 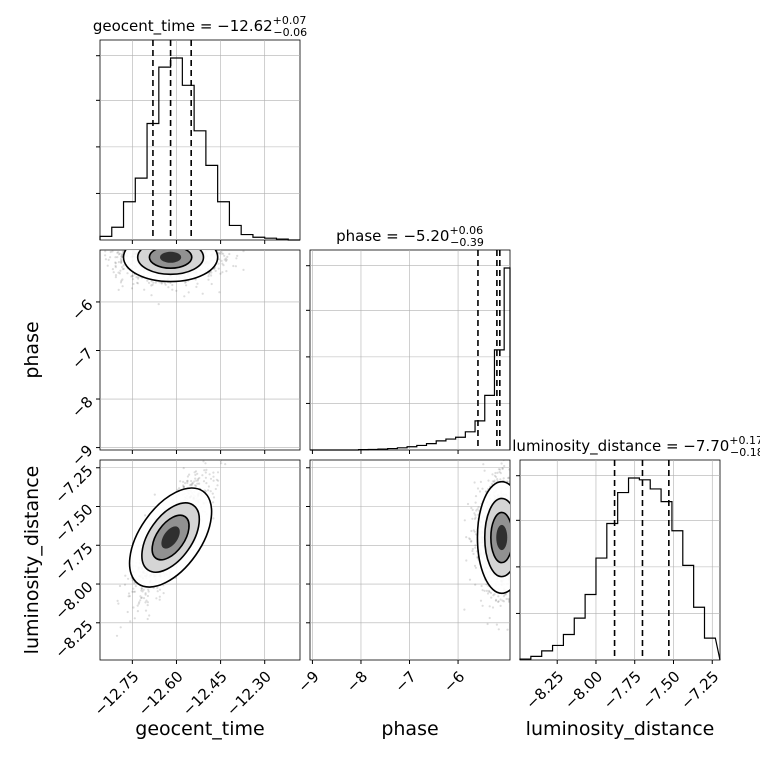 What do you see at coordinates (82, 407) in the screenshot?
I see `y-tick-label: −8` at bounding box center [82, 407].